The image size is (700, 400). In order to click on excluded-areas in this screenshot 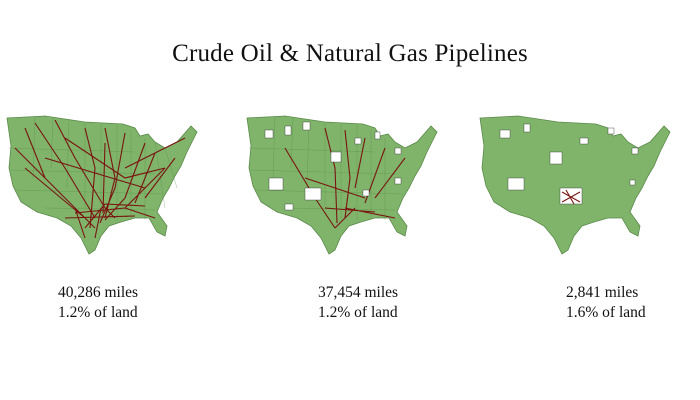, I will do `click(333, 166)`.